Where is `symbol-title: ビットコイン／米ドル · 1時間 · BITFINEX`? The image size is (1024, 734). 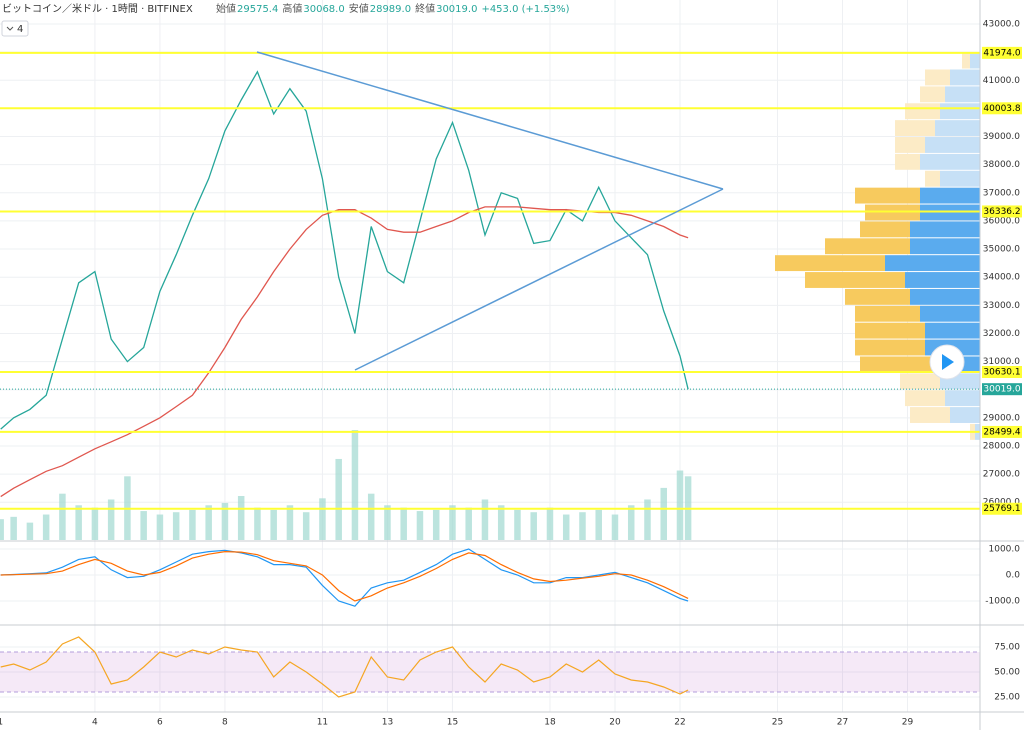
symbol-title: ビットコイン／米ドル · 1時間 · BITFINEX is located at coordinates (97, 8).